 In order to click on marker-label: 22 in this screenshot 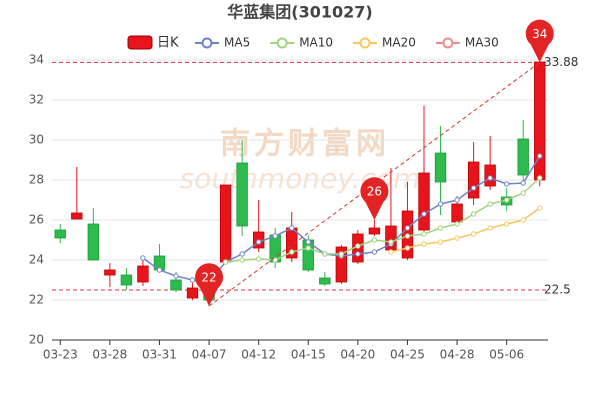, I will do `click(208, 278)`.